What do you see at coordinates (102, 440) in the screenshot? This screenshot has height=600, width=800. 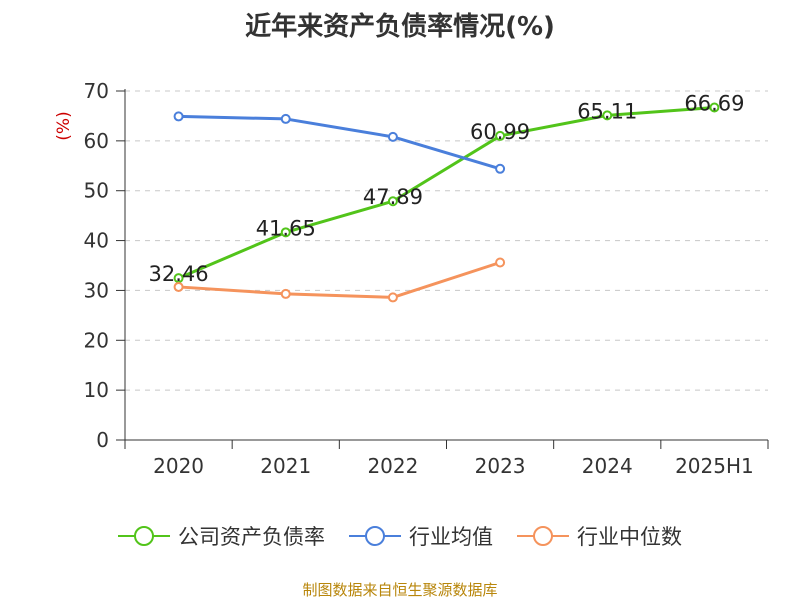 I see `y-tick-label: 0` at bounding box center [102, 440].